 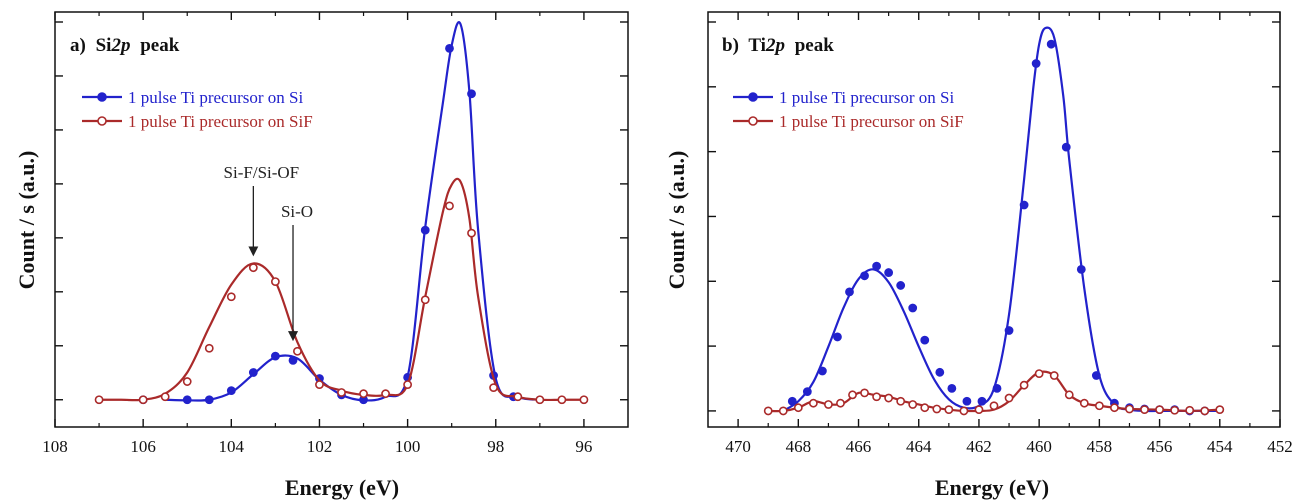 What do you see at coordinates (778, 45) in the screenshot?
I see `panel-title: b) Ti2p peak` at bounding box center [778, 45].